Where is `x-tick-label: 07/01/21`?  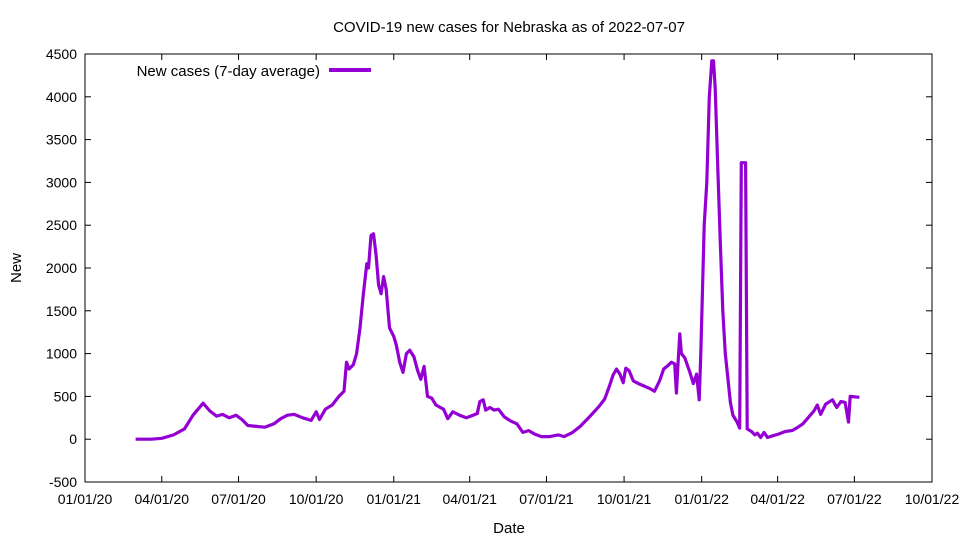 x-tick-label: 07/01/21 is located at coordinates (546, 499).